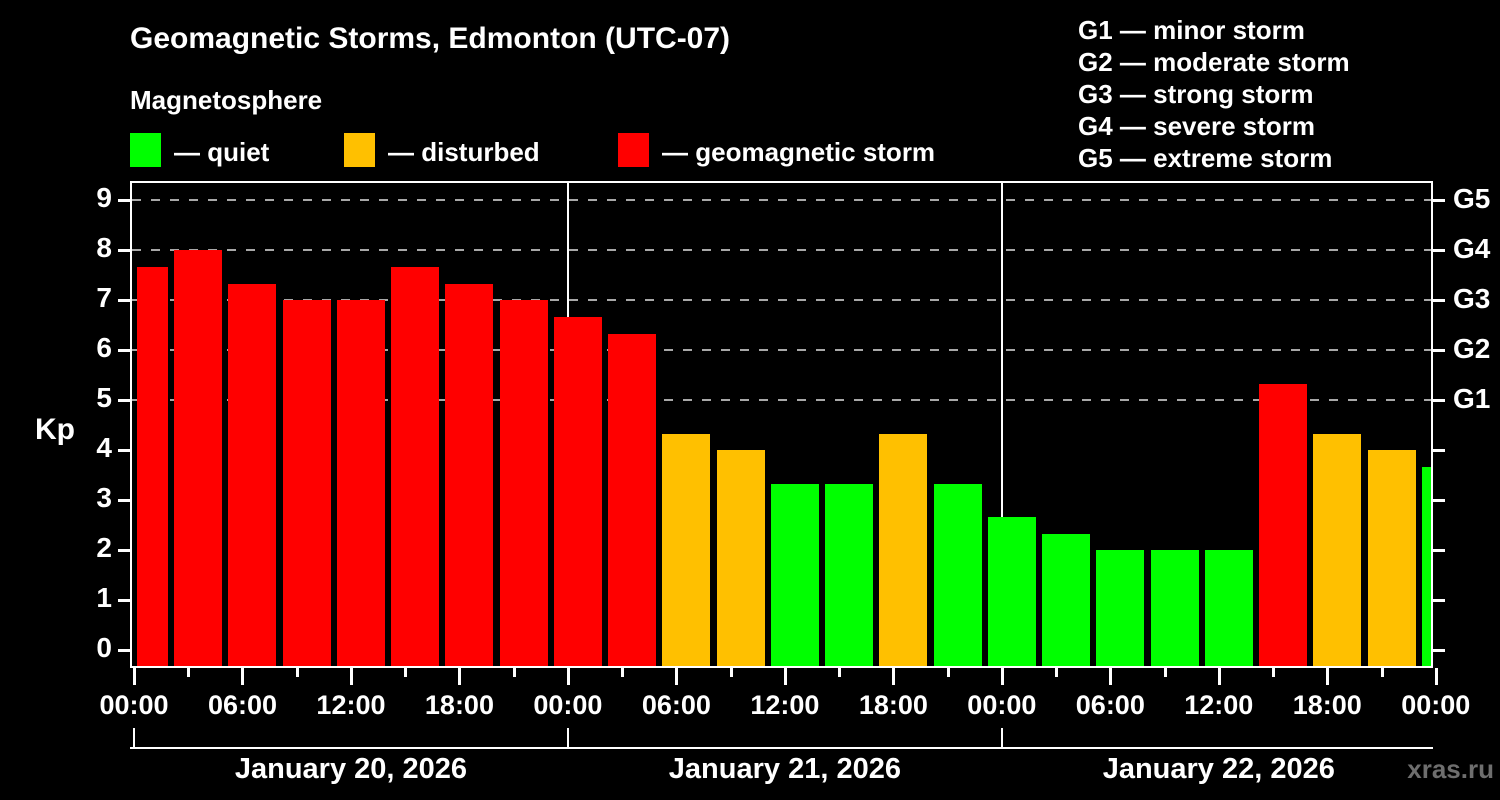  What do you see at coordinates (1472, 198) in the screenshot?
I see `g-axis-label-g5: G5` at bounding box center [1472, 198].